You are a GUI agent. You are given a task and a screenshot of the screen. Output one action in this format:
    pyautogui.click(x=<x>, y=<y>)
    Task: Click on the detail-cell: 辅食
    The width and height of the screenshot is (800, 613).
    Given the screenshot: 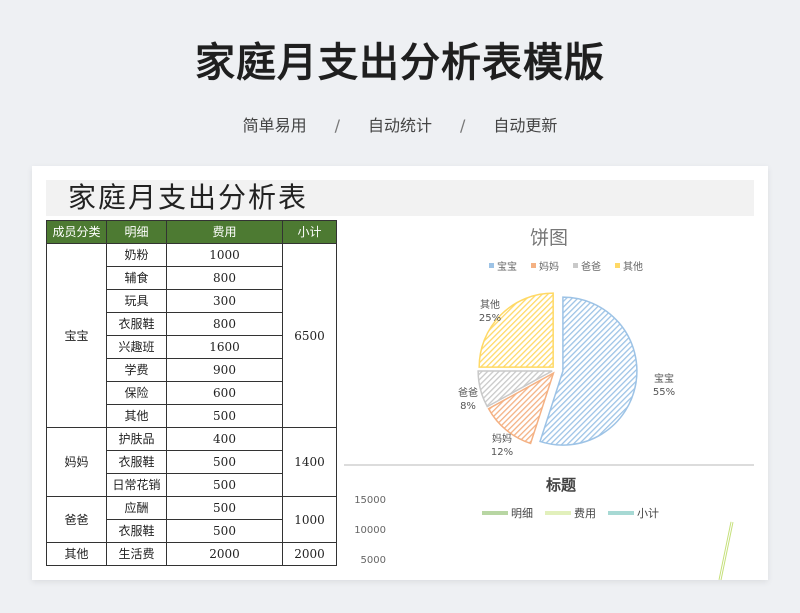 What is the action you would take?
    pyautogui.click(x=136, y=278)
    